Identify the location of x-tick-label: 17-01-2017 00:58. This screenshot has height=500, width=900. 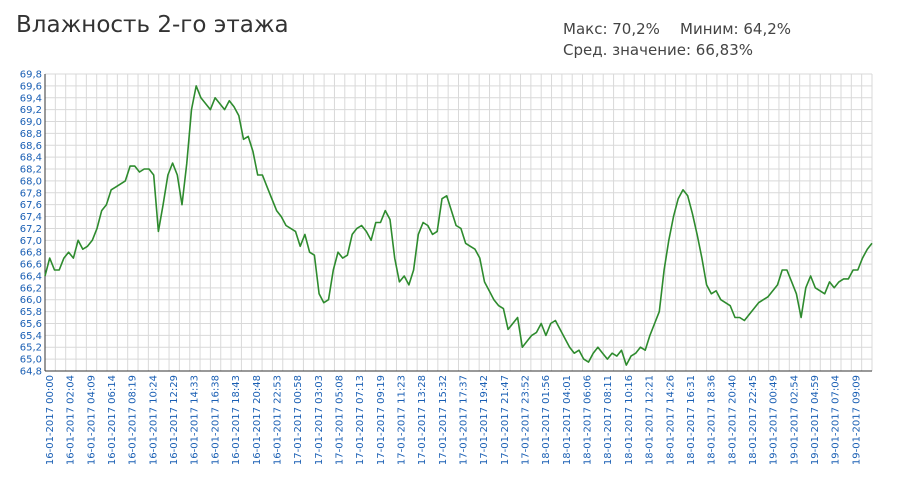
(298, 420).